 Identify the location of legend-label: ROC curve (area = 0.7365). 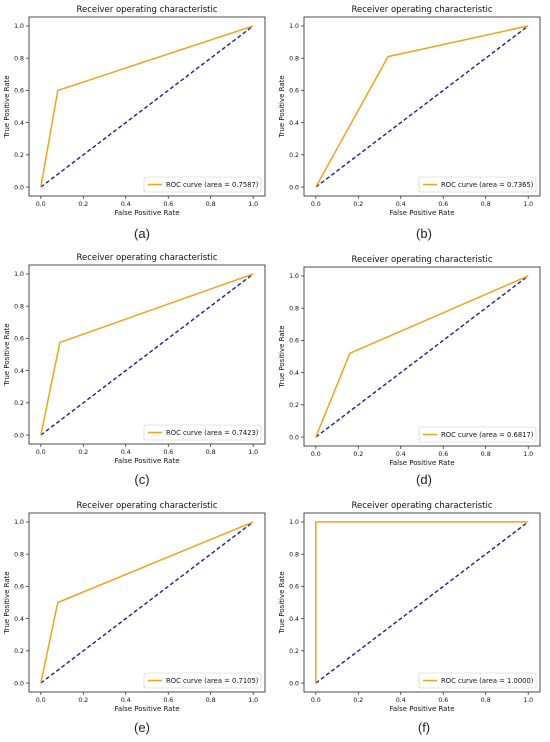
(487, 185).